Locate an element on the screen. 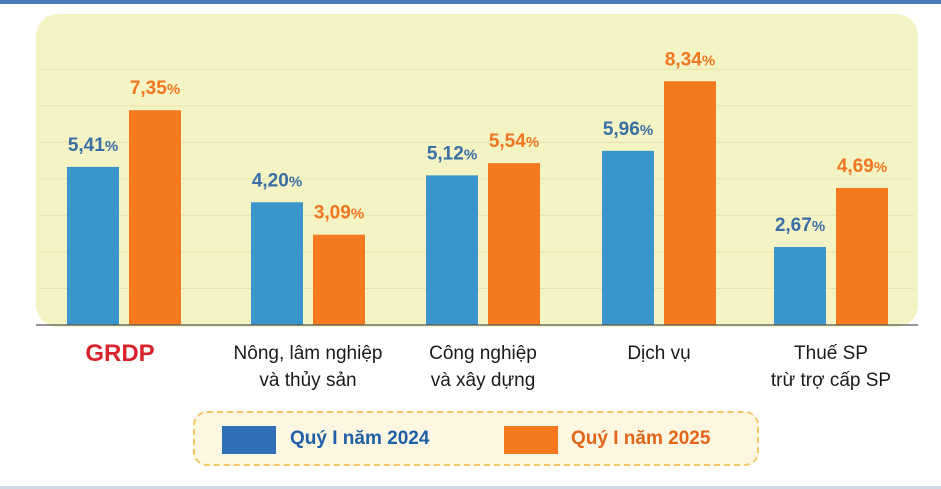 The image size is (941, 489). category-label: Thuế SP is located at coordinates (831, 353).